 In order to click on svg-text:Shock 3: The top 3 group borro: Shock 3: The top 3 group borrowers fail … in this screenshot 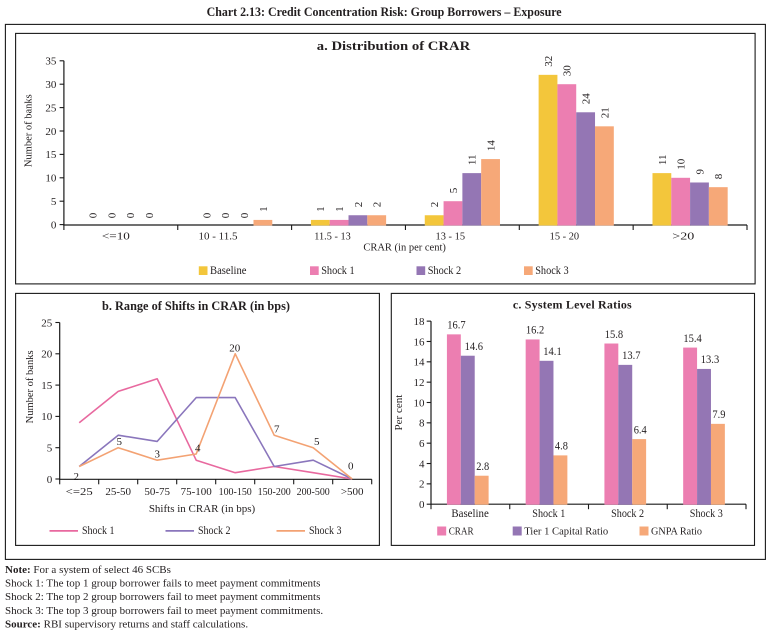, I will do `click(164, 611)`.